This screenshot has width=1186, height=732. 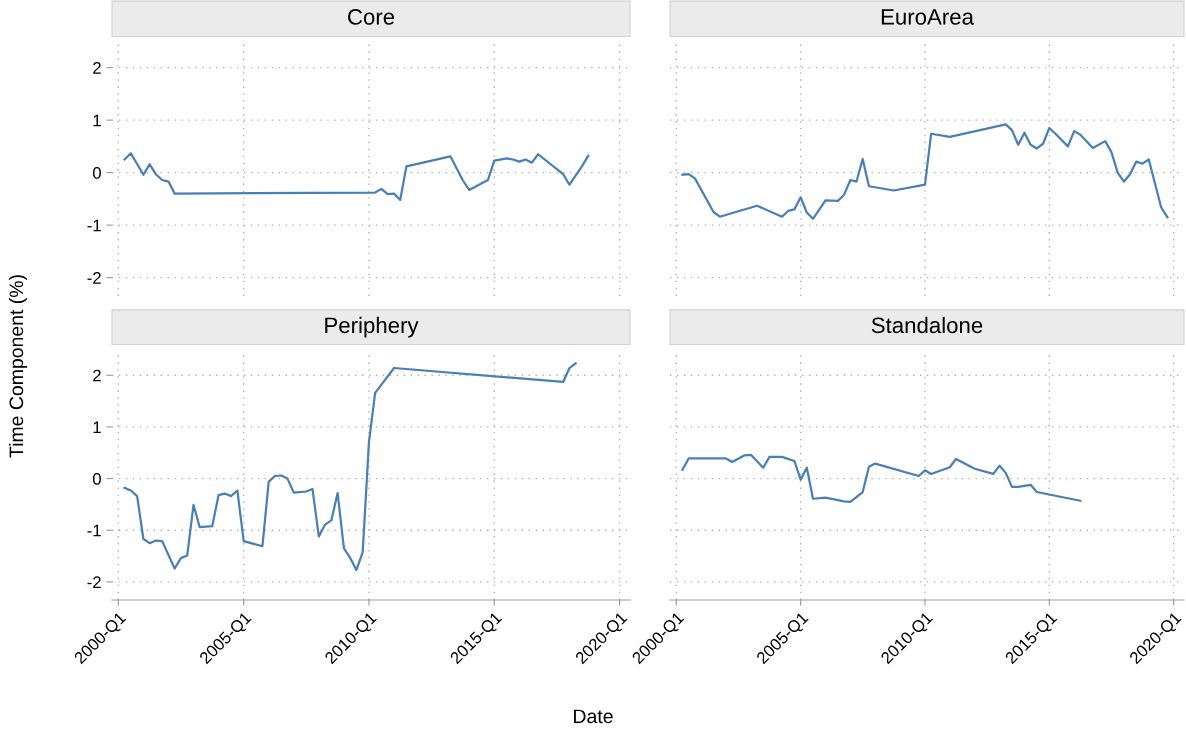 I want to click on x-axis-title: Date, so click(x=593, y=716).